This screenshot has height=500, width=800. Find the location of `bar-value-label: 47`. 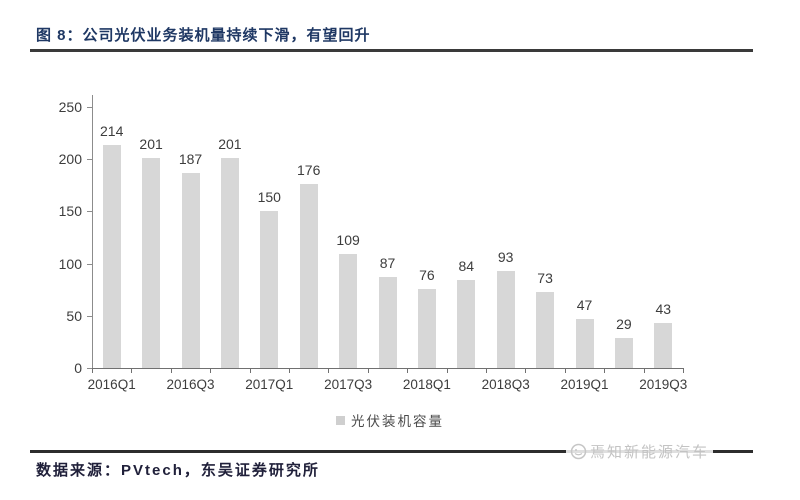

bar-value-label: 47 is located at coordinates (584, 305).